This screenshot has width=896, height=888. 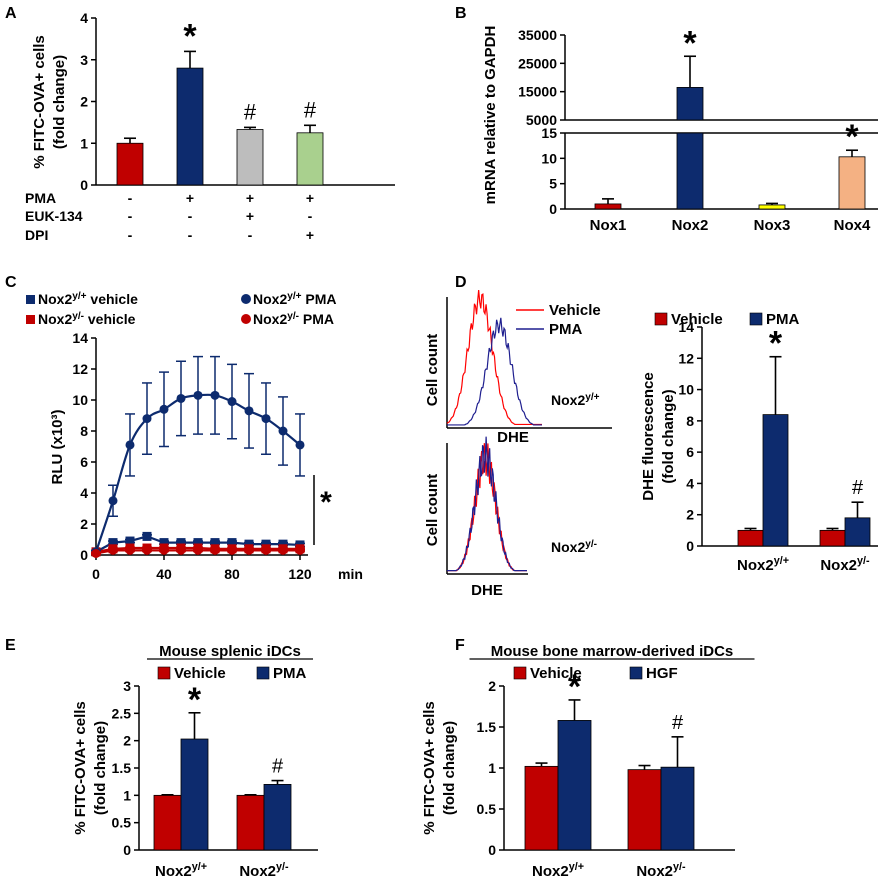 What do you see at coordinates (686, 358) in the screenshot?
I see `y-tick-label: 12` at bounding box center [686, 358].